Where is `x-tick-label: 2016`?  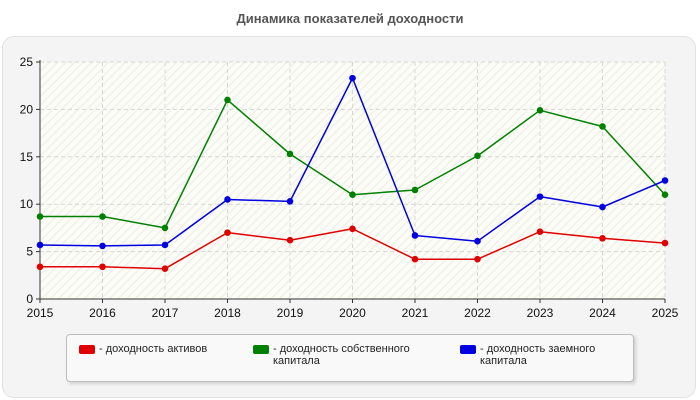 x-tick-label: 2016 is located at coordinates (102, 313).